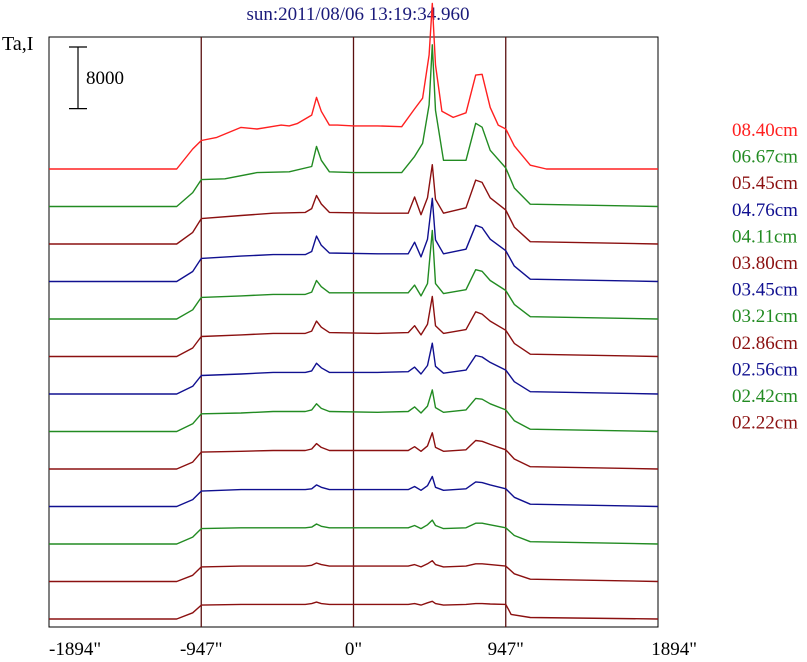 Image resolution: width=807 pixels, height=662 pixels. What do you see at coordinates (765, 423) in the screenshot?
I see `legend-item: 02.22cm` at bounding box center [765, 423].